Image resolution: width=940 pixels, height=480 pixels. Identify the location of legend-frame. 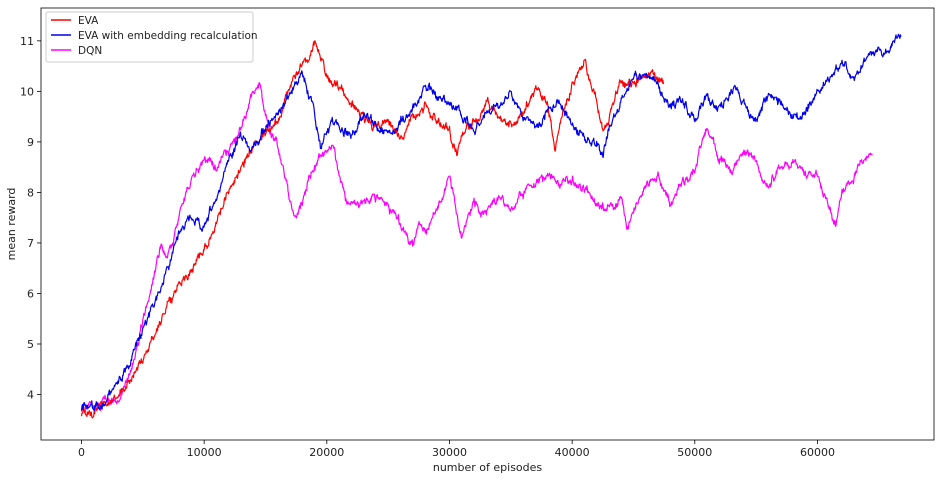
(149, 37).